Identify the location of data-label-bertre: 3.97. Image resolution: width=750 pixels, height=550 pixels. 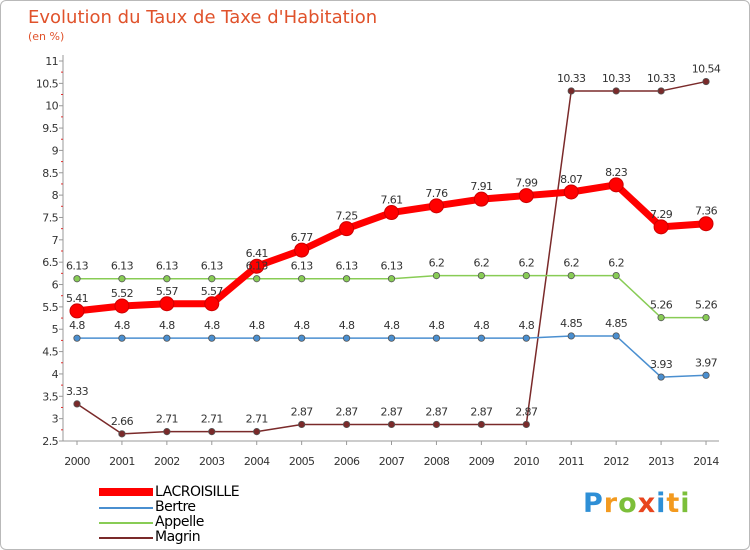
(706, 362).